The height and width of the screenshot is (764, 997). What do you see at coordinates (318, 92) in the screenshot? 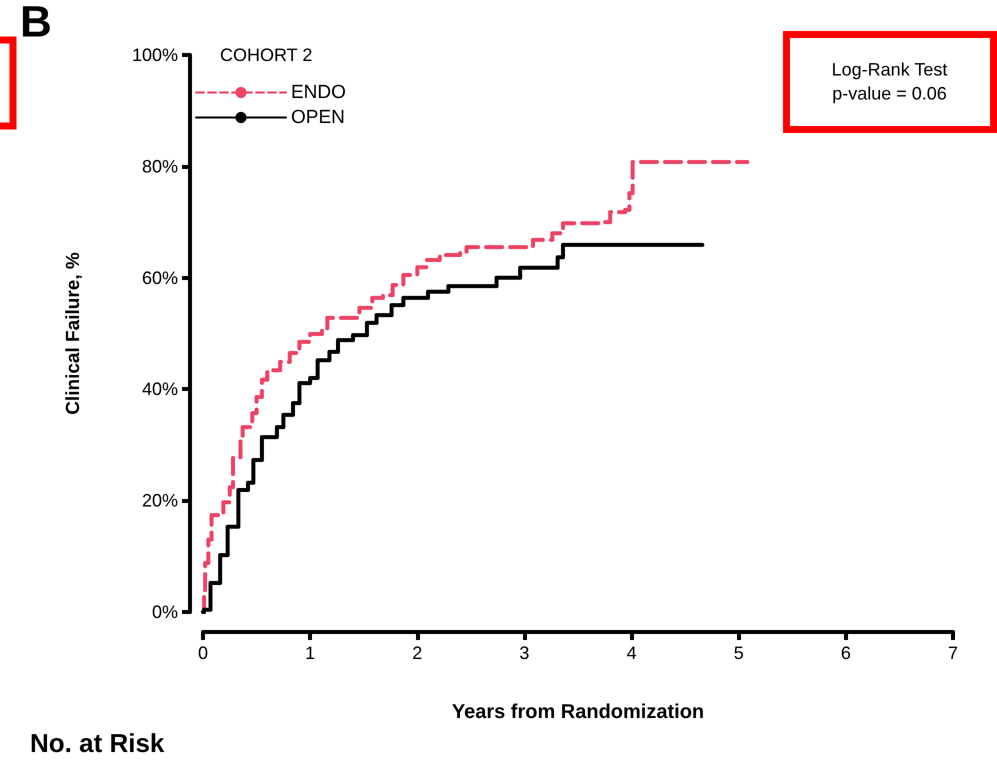
I see `legend-label: ENDO` at bounding box center [318, 92].